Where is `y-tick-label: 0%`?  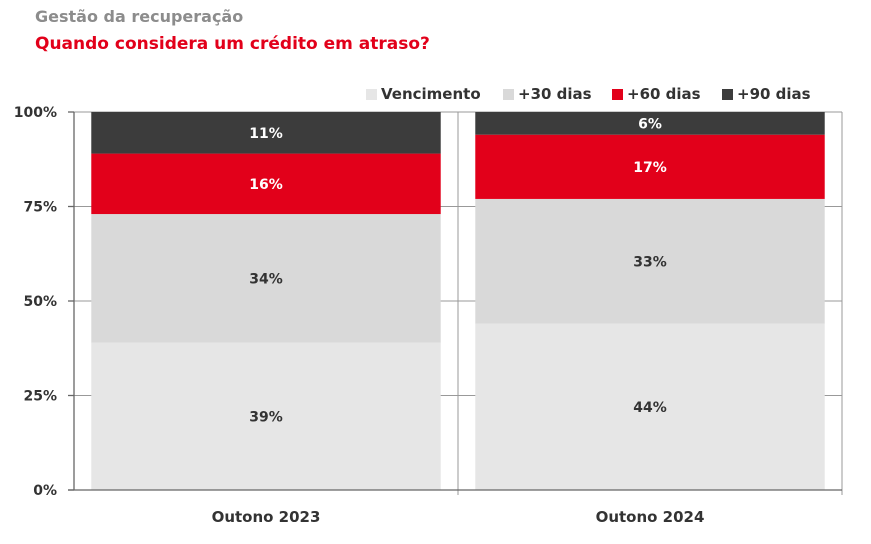
y-tick-label: 0% is located at coordinates (45, 491).